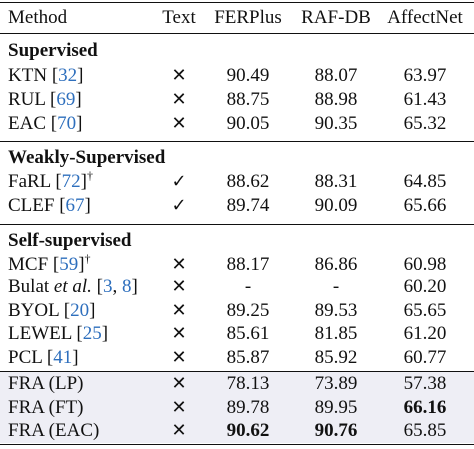 Image resolution: width=474 pixels, height=449 pixels. Describe the element at coordinates (248, 205) in the screenshot. I see `ferplus-value: 89.74` at that location.